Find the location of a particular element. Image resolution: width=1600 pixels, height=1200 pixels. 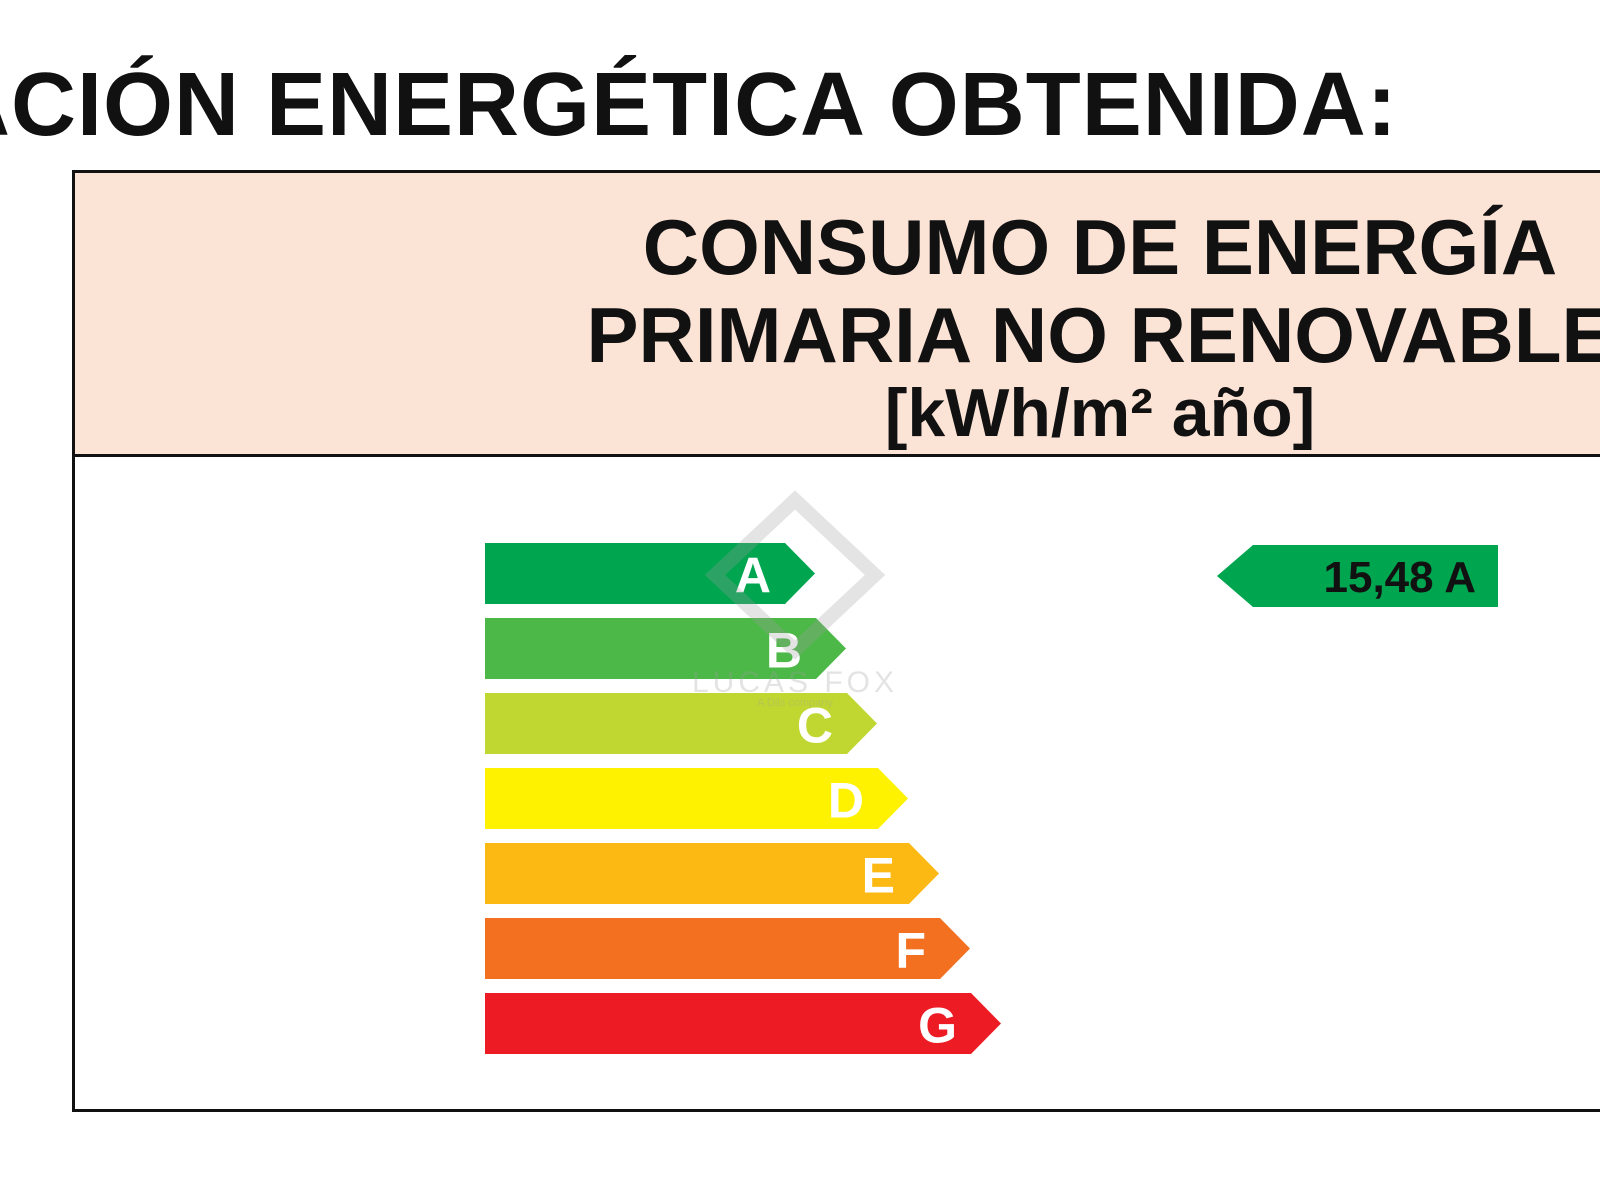

energy-class-letter: F is located at coordinates (910, 951).